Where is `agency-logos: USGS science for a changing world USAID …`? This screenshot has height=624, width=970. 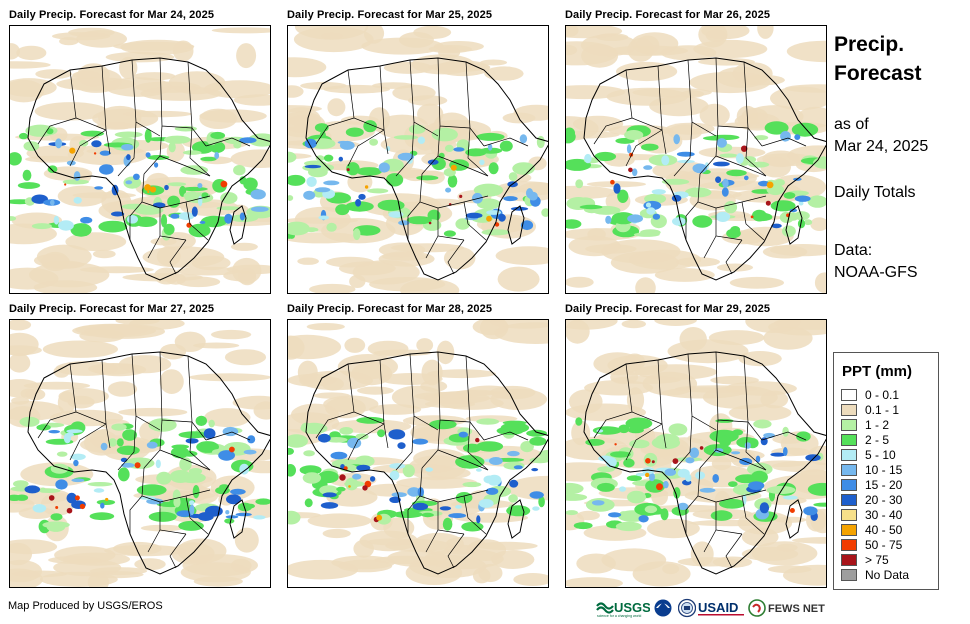 agency-logos: USGS science for a changing world USAID … is located at coordinates (716, 608).